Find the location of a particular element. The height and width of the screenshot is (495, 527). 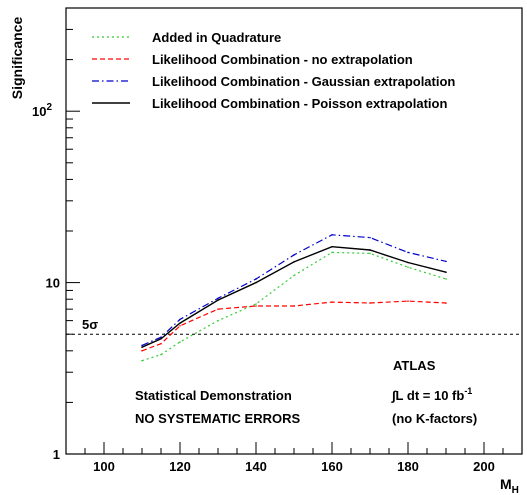

y-tick-label: 1 is located at coordinates (56, 454).